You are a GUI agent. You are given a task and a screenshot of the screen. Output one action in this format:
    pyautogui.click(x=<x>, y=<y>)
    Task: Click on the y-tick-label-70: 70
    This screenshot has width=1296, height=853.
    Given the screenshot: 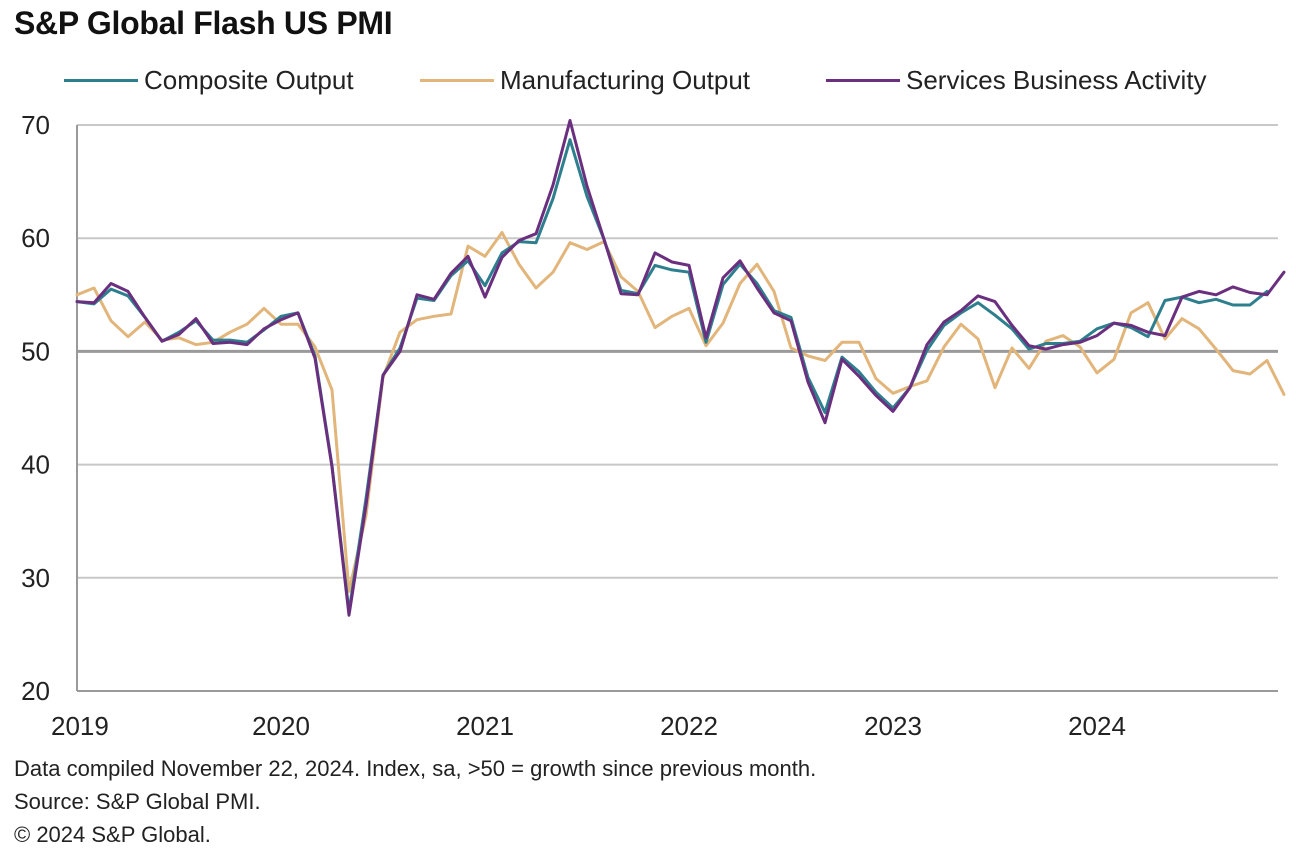 What is the action you would take?
    pyautogui.click(x=35, y=125)
    